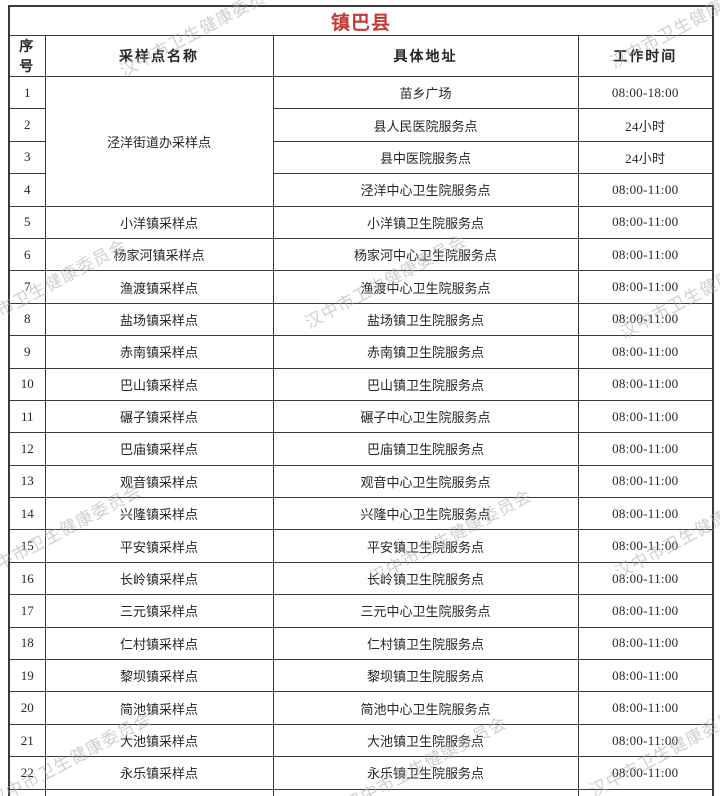 The width and height of the screenshot is (720, 796). Describe the element at coordinates (27, 416) in the screenshot. I see `row-number-cell: 11` at that location.